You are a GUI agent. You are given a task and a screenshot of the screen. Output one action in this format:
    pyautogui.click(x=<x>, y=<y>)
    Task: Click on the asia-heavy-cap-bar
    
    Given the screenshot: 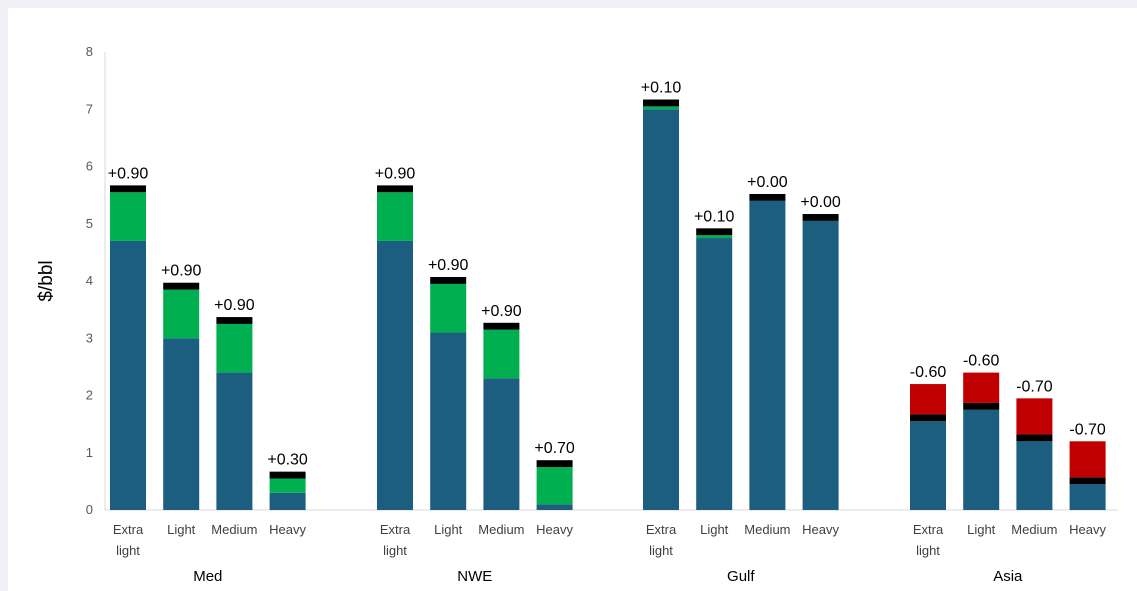 What is the action you would take?
    pyautogui.click(x=1087, y=481)
    